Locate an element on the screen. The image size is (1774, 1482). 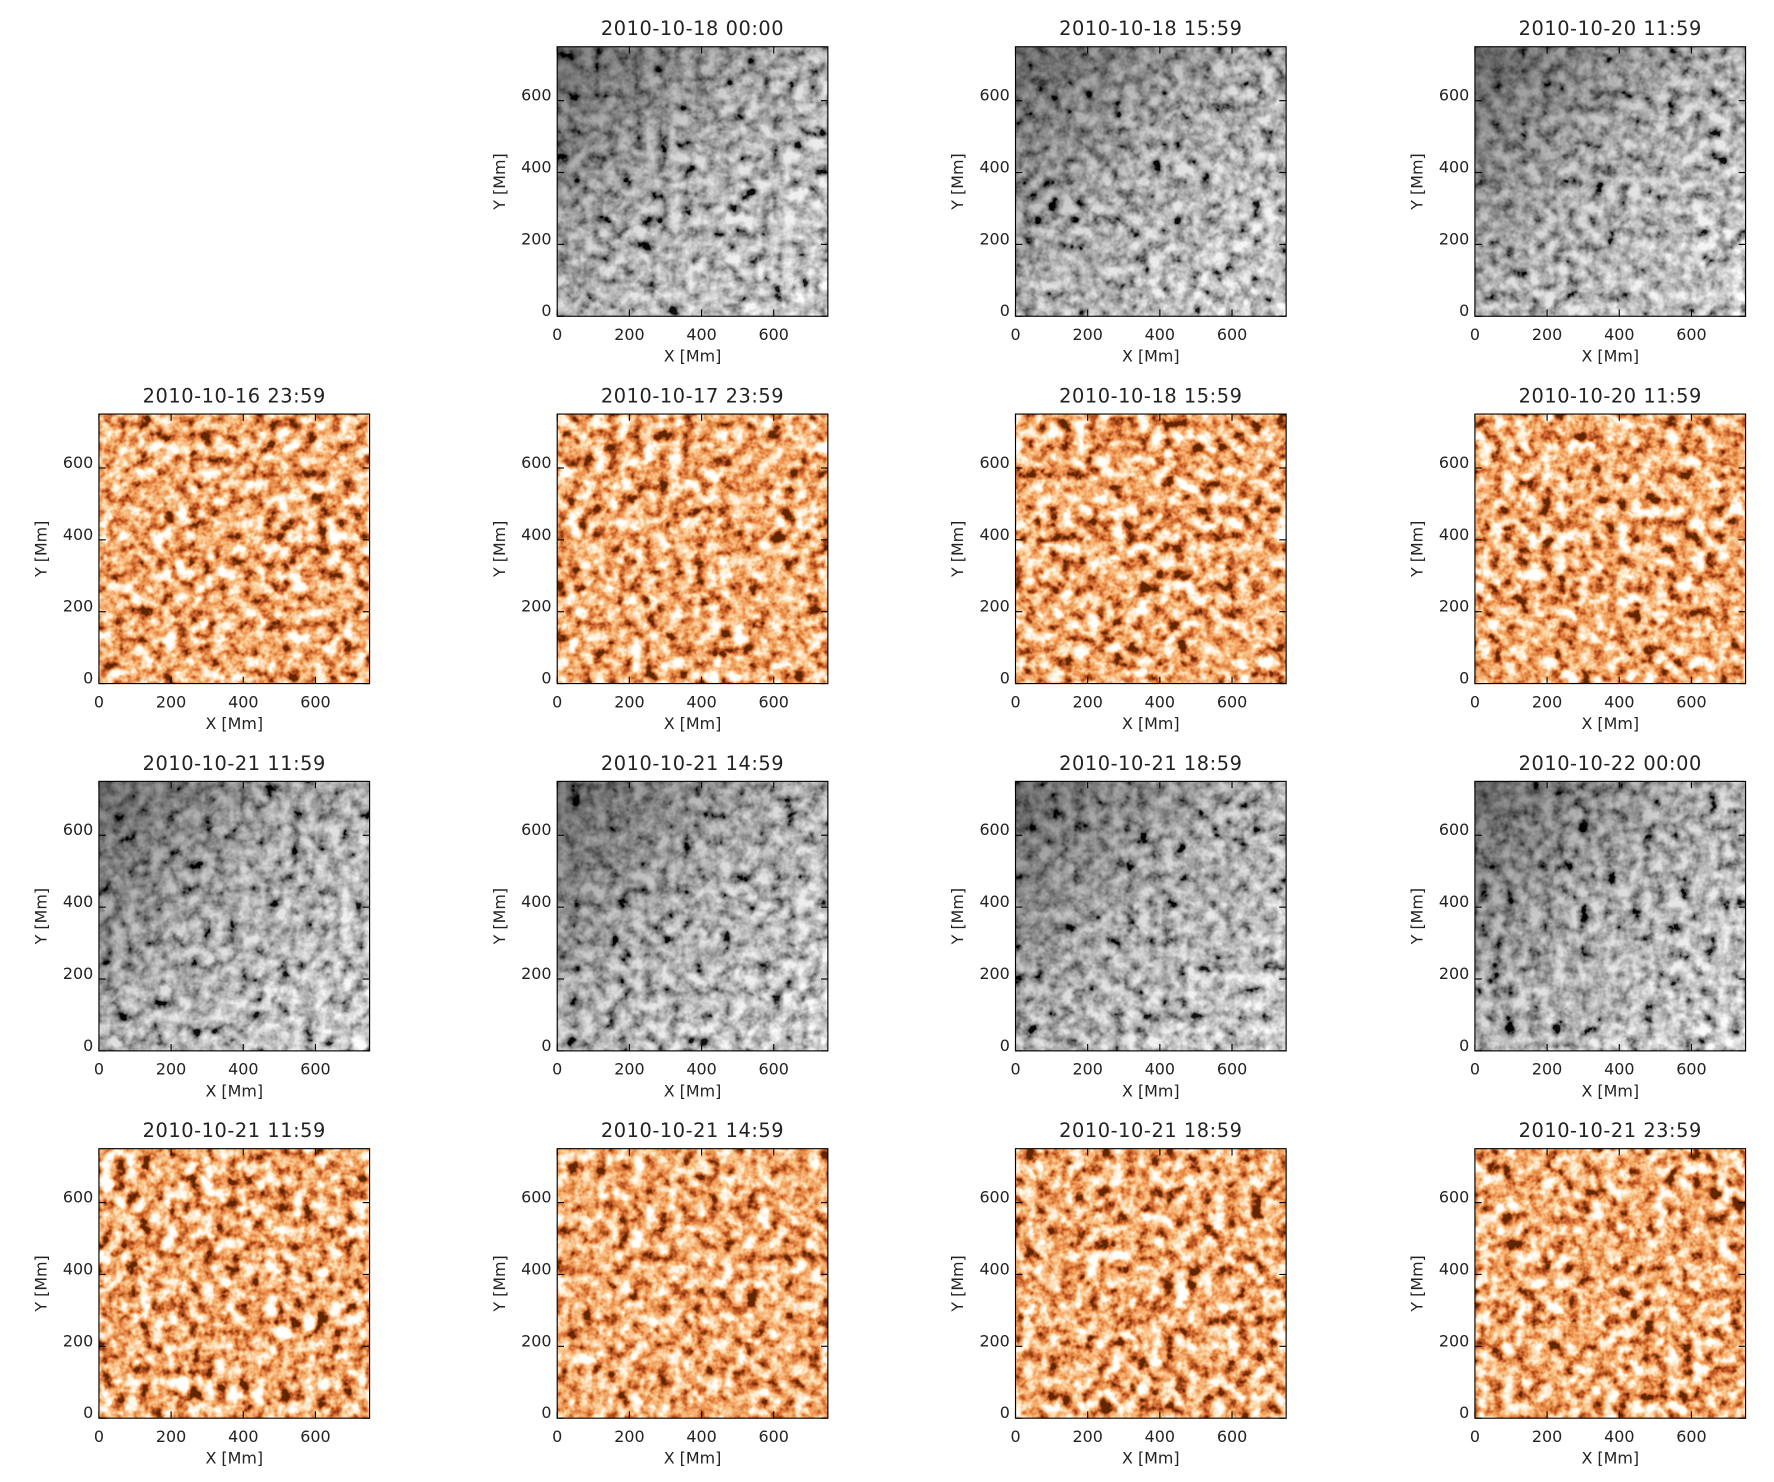
panel-title: 2010-10-16 23:59 is located at coordinates (234, 396).